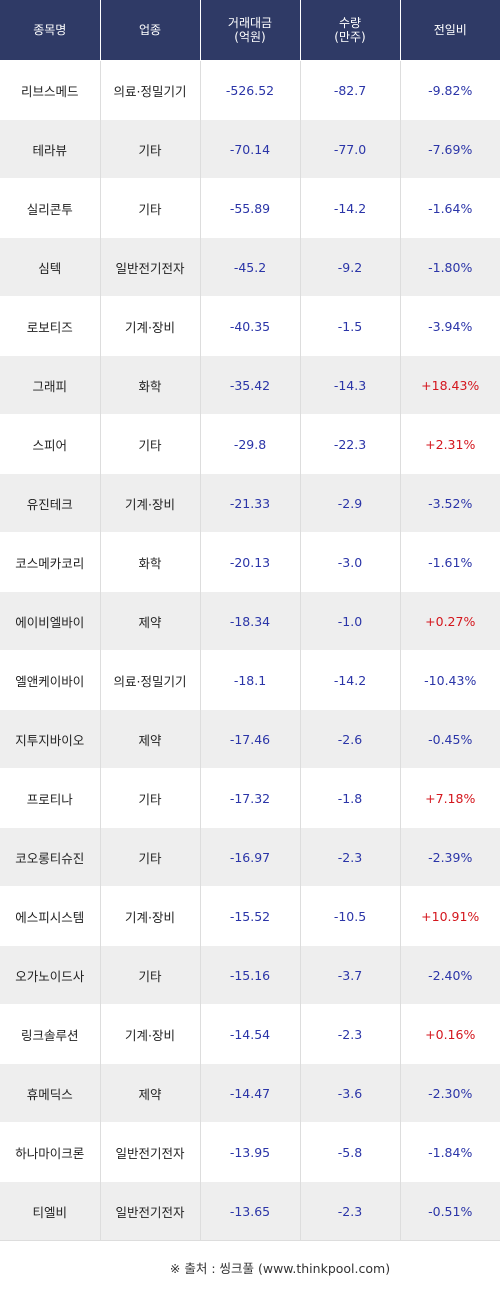  I want to click on trade-volume: -14.2, so click(349, 208).